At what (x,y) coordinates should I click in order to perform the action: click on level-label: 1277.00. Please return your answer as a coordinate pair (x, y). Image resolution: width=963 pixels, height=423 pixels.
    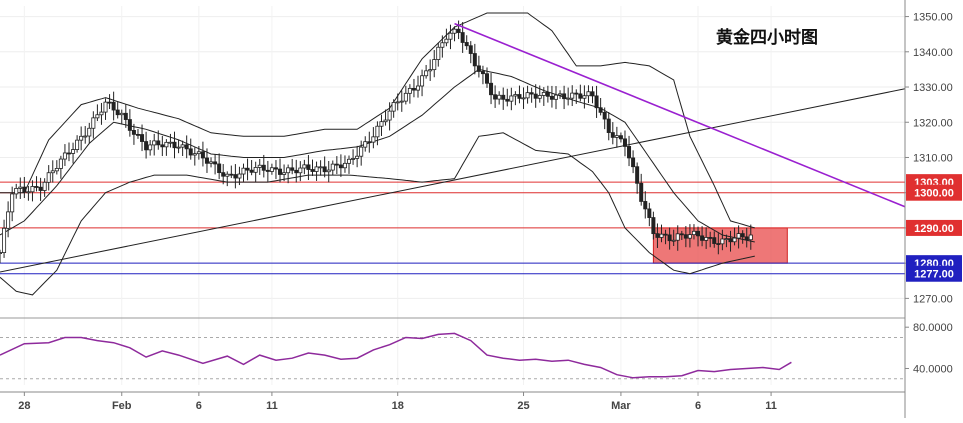
    Looking at the image, I should click on (934, 275).